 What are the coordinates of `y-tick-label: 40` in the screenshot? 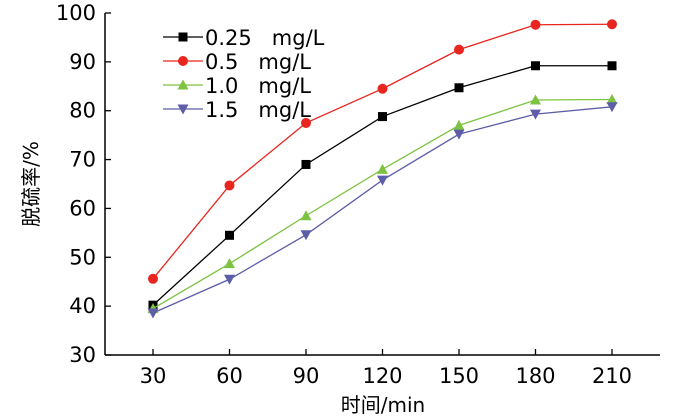 It's located at (82, 306).